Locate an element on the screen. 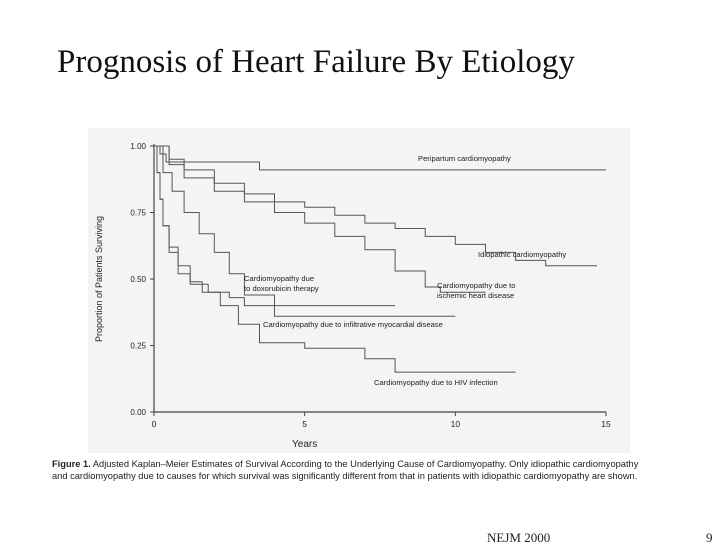  y-tick-label: 0.25 is located at coordinates (138, 346).